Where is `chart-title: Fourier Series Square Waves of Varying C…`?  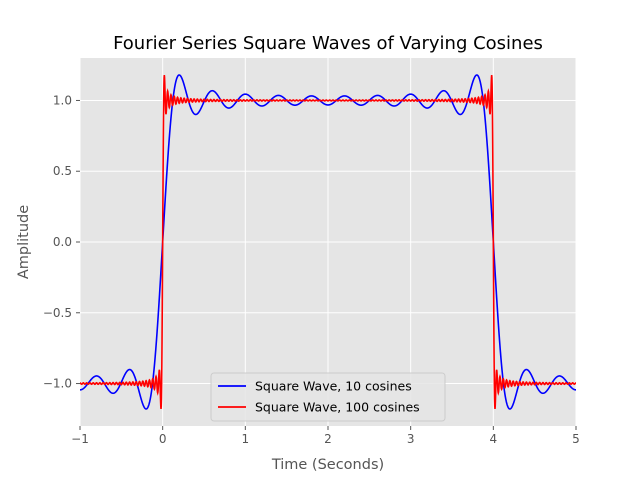
chart-title: Fourier Series Square Waves of Varying C… is located at coordinates (328, 43).